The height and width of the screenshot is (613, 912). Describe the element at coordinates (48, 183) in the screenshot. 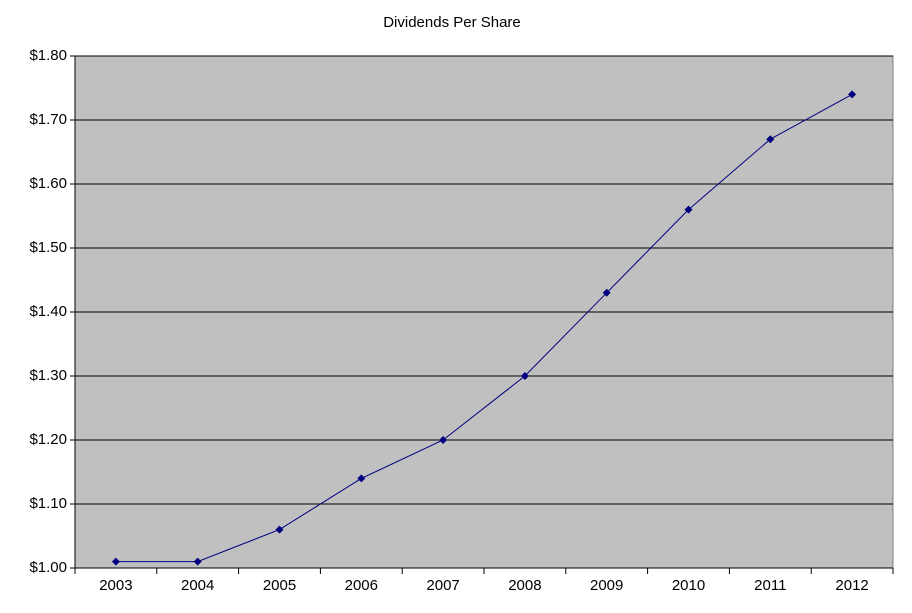

I see `y-tick-label: $1.60` at that location.